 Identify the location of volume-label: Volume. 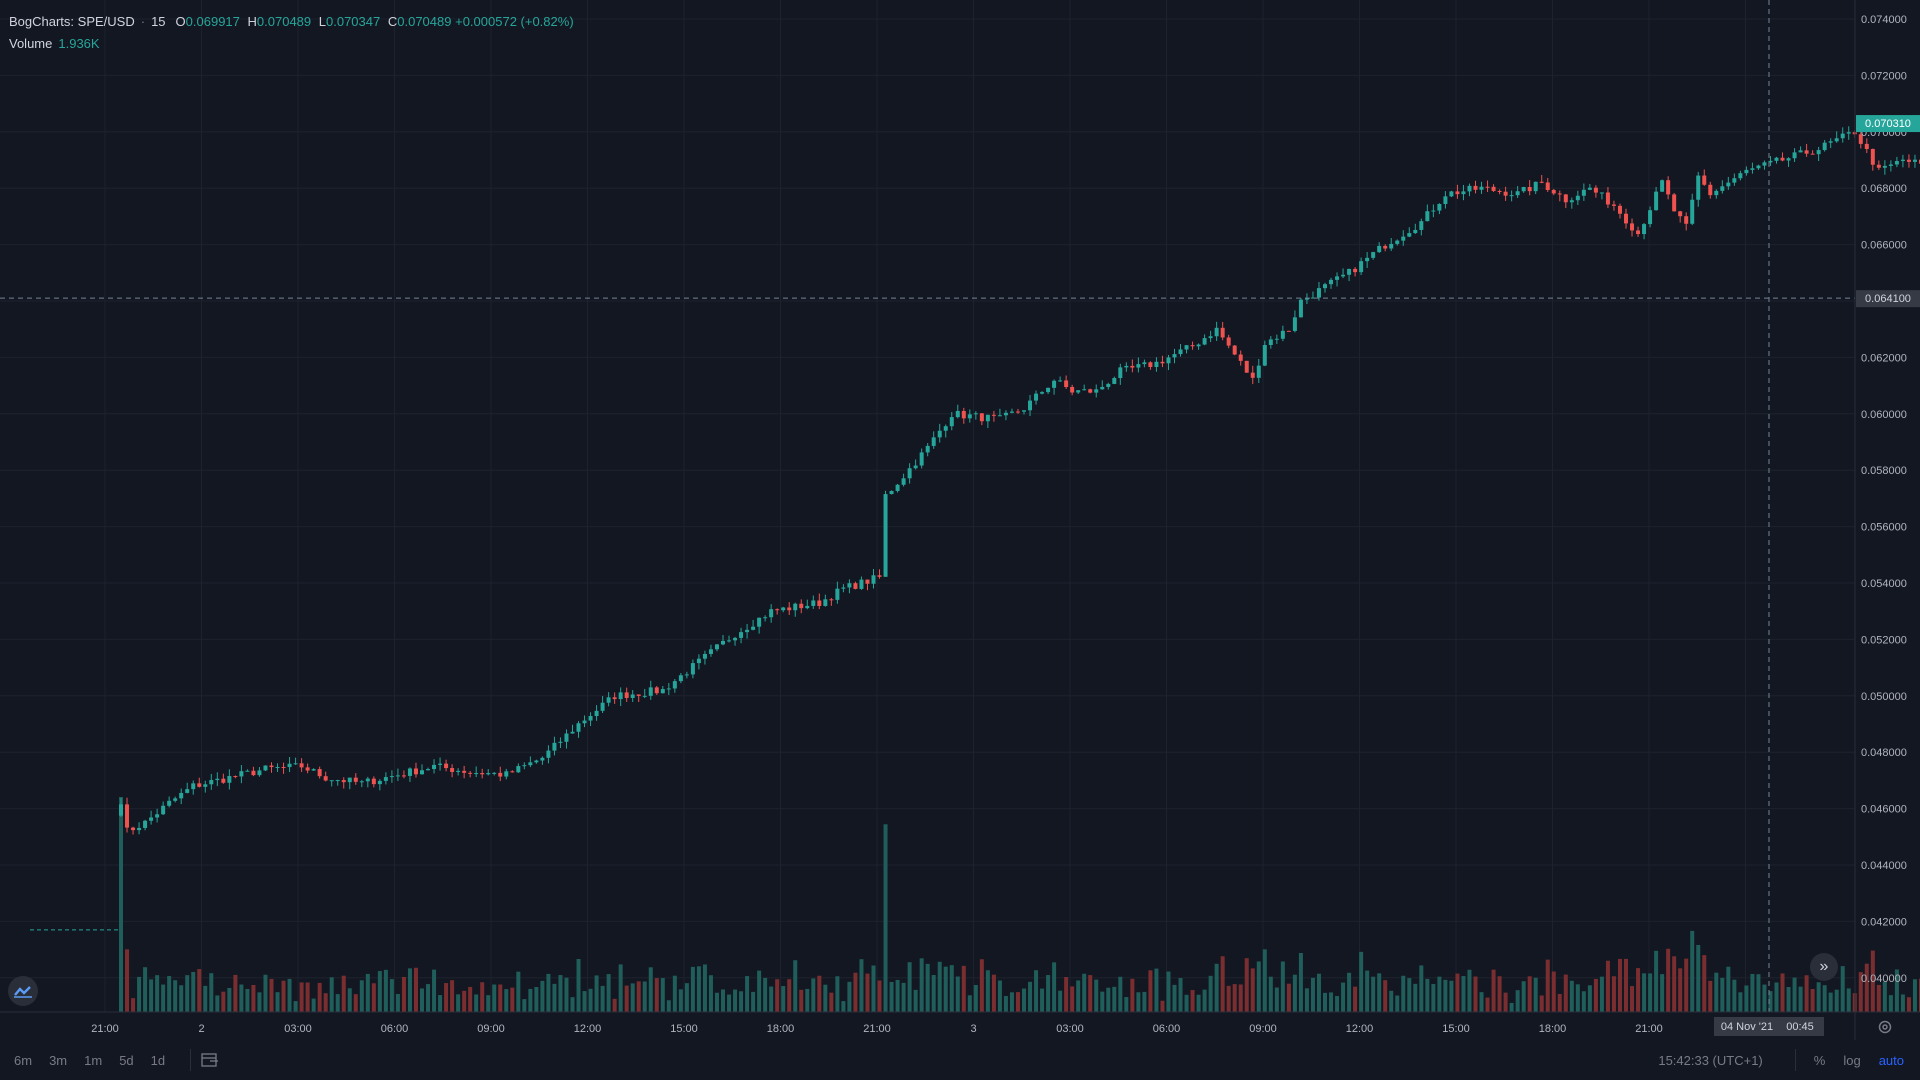
(31, 43).